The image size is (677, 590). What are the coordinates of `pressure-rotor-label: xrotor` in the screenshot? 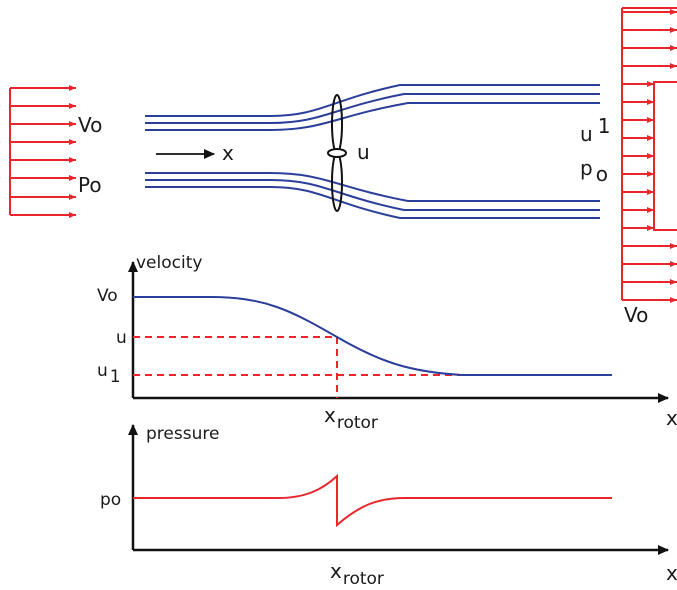 It's located at (357, 572).